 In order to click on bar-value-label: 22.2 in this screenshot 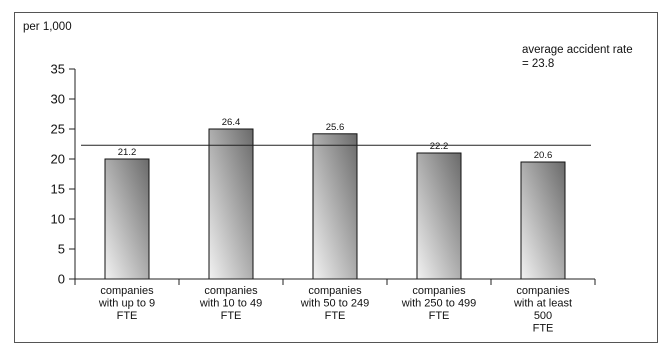, I will do `click(439, 146)`.